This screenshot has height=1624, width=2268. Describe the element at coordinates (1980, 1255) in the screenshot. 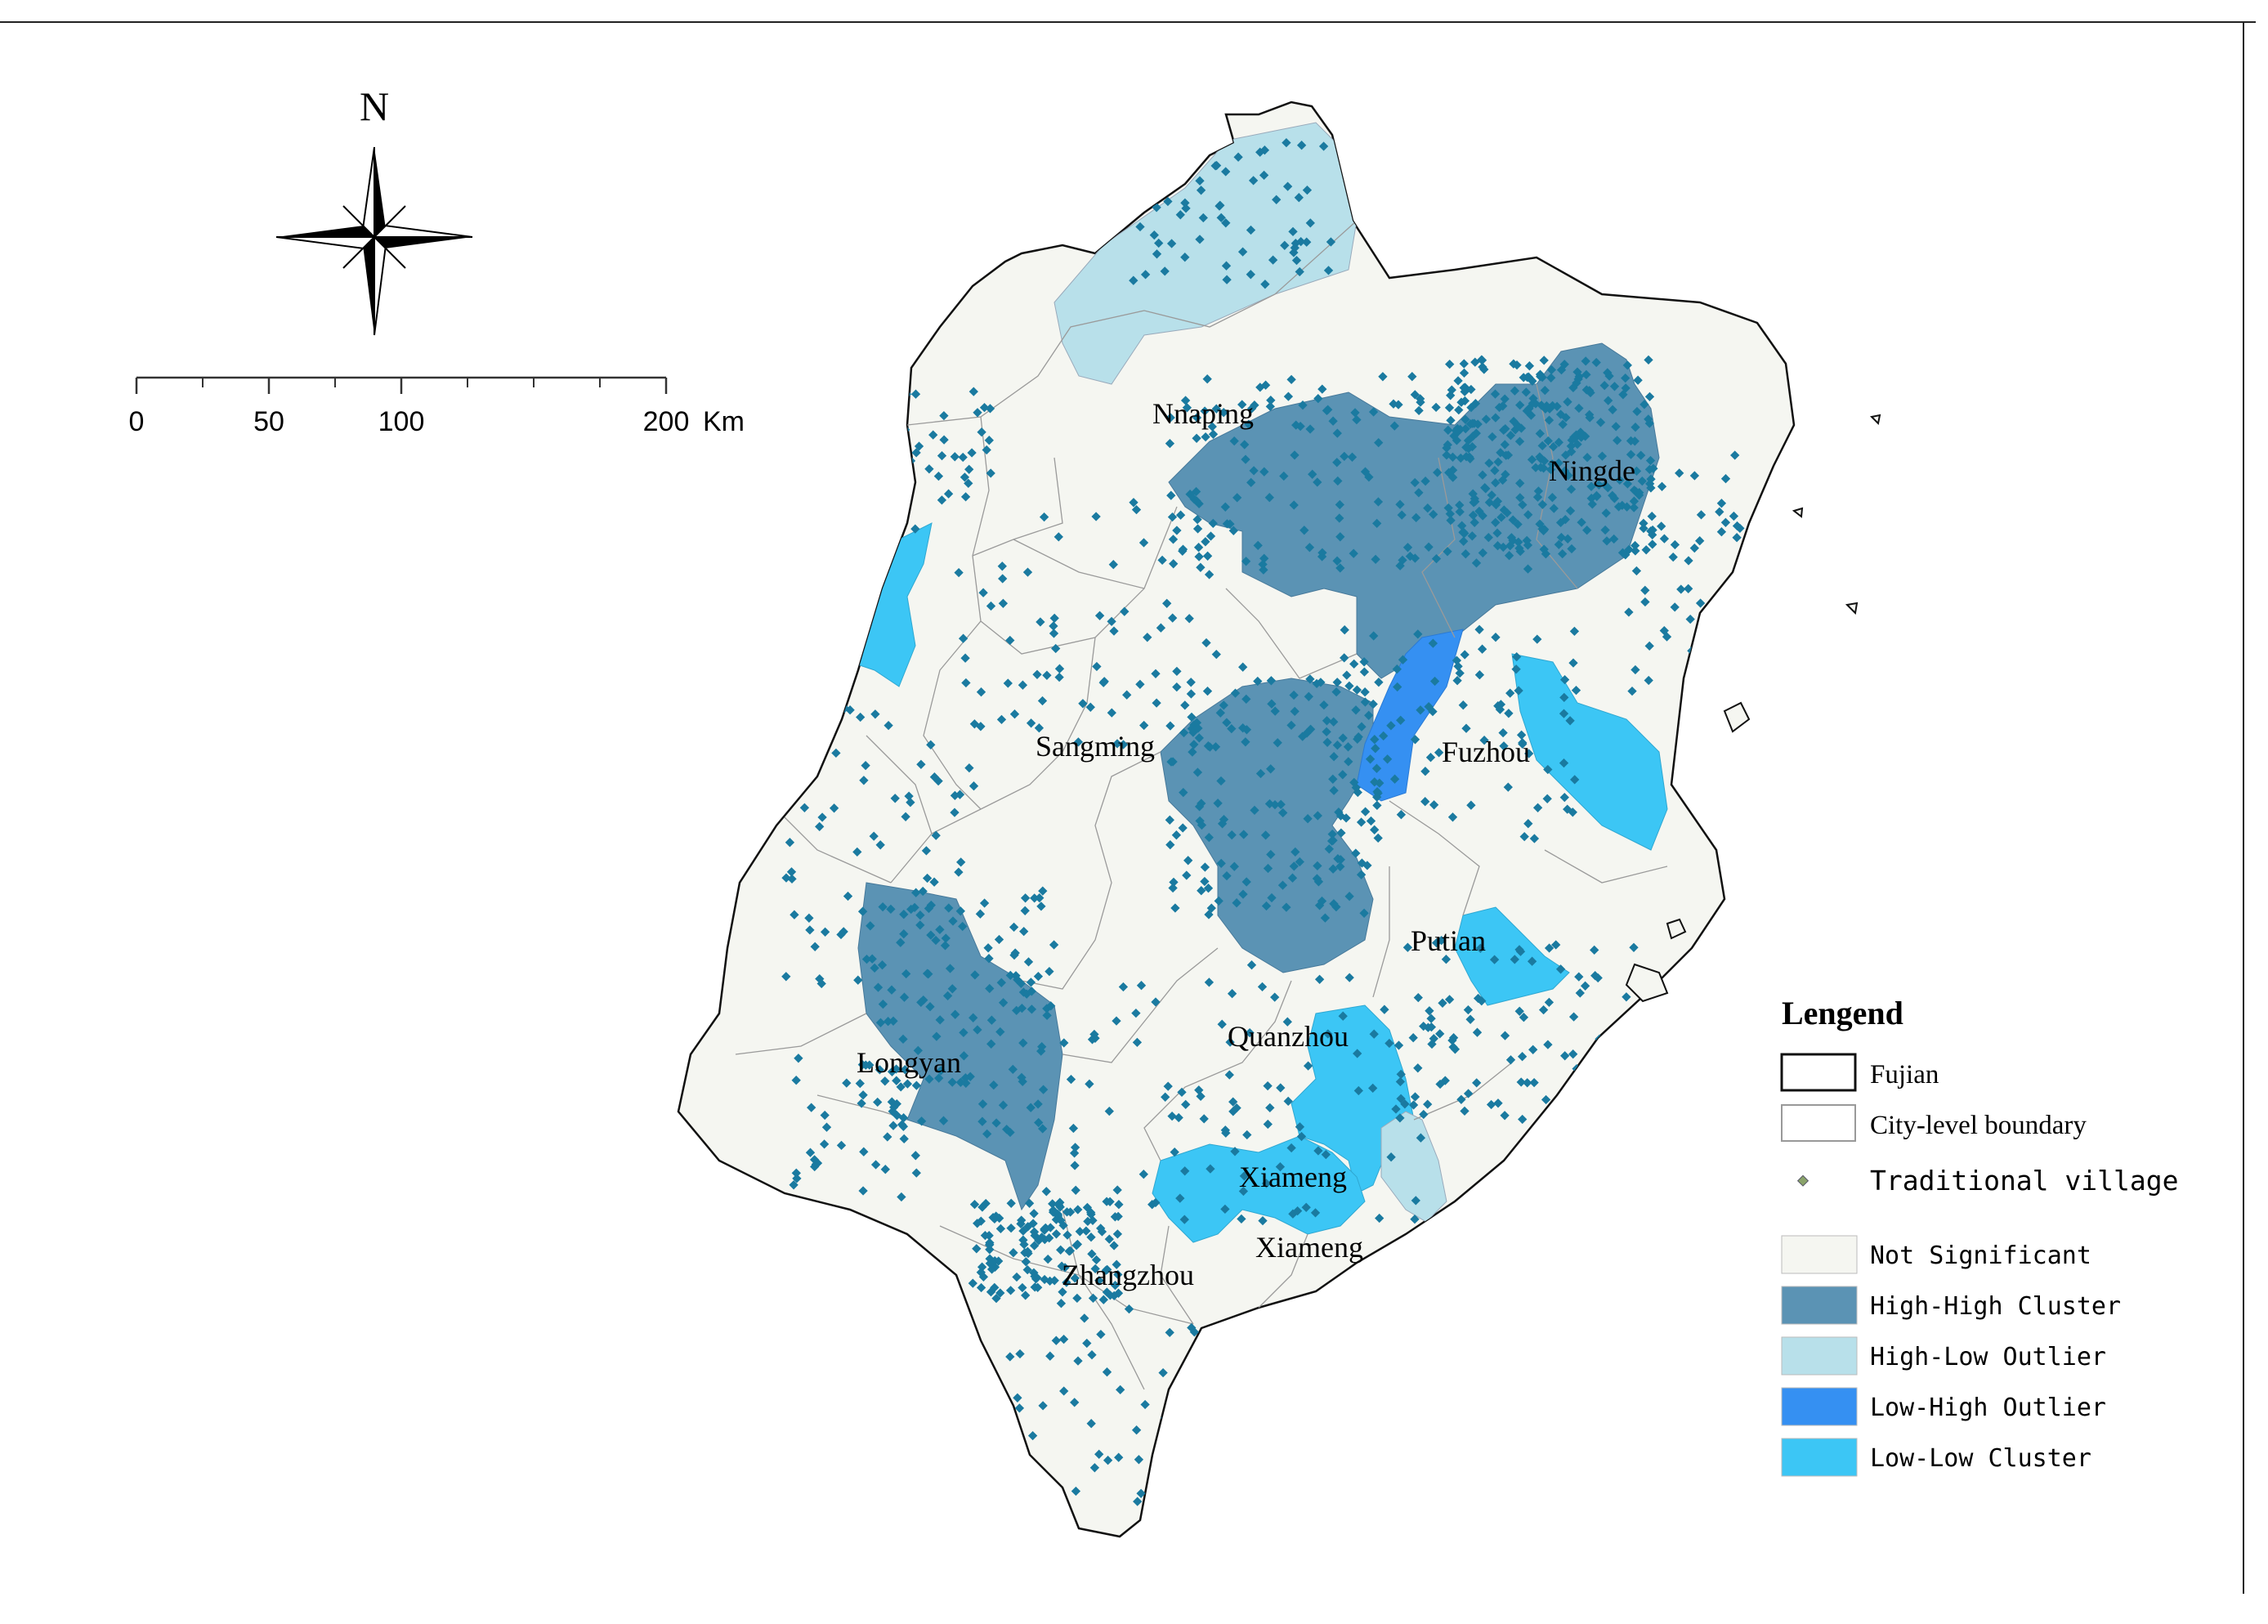

I see `legend-label-not-significant: Not Significant` at that location.